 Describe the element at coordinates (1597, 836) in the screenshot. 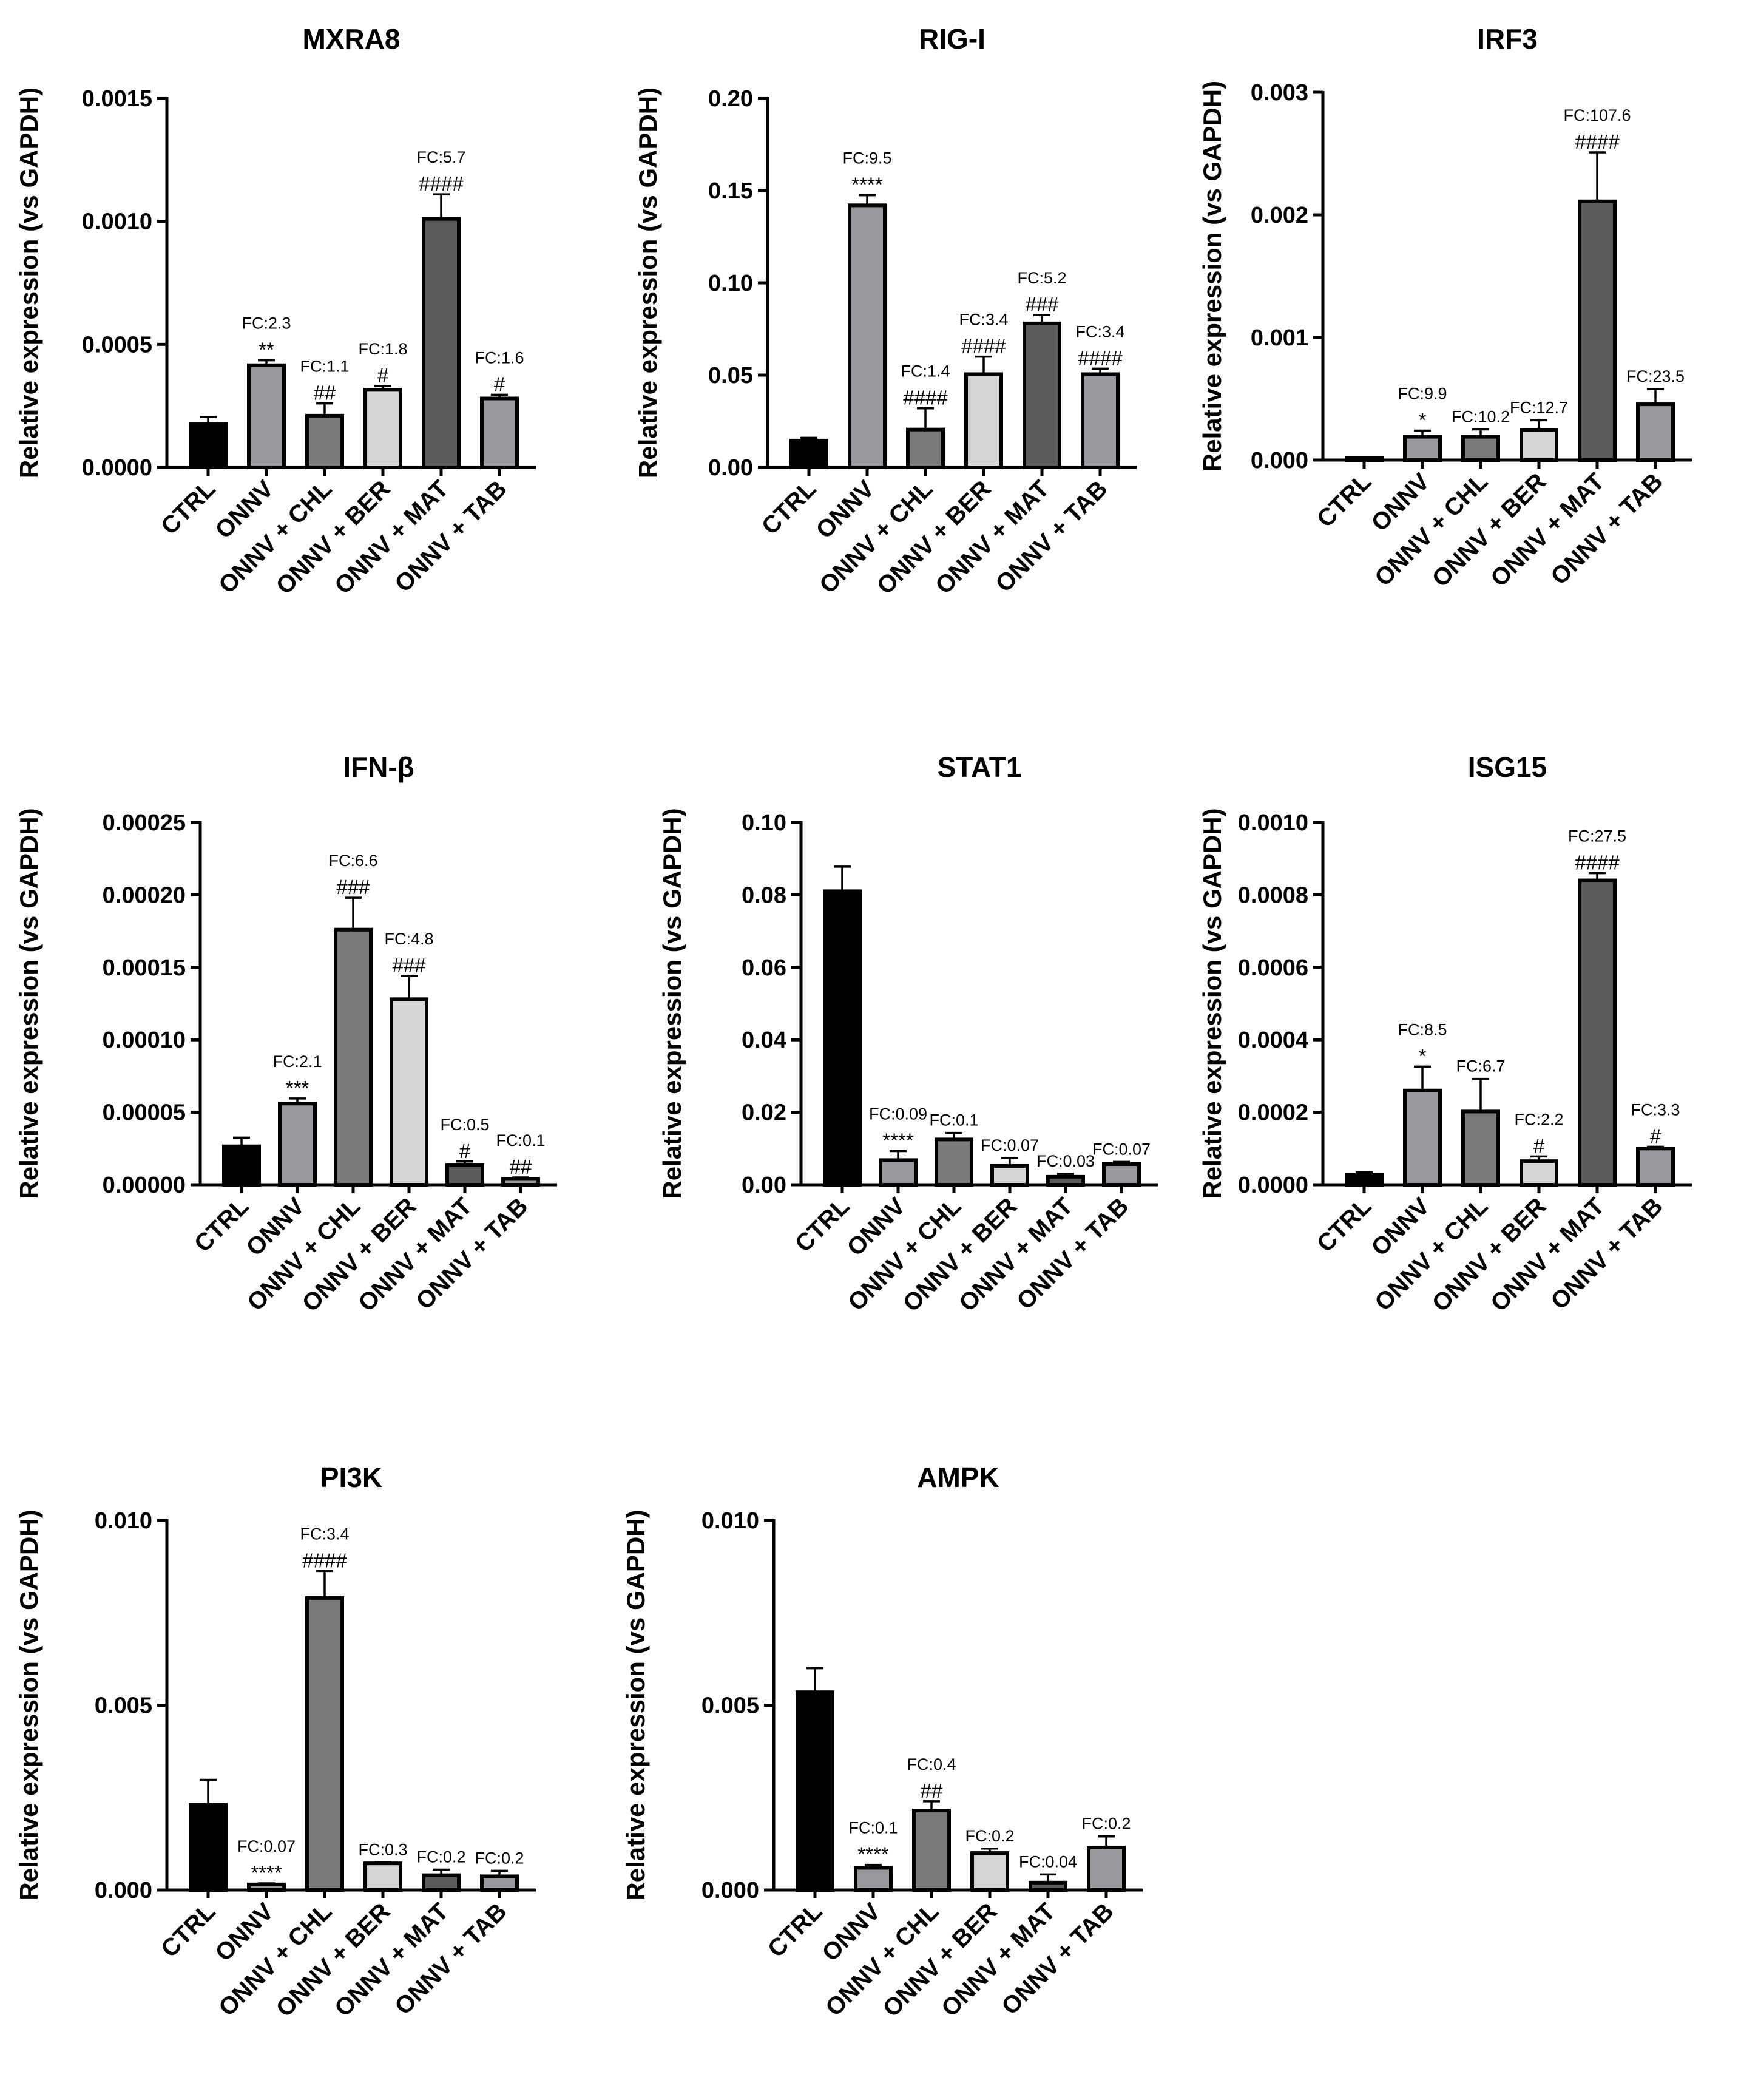

I see `fold-change-label: FC:27.5` at that location.